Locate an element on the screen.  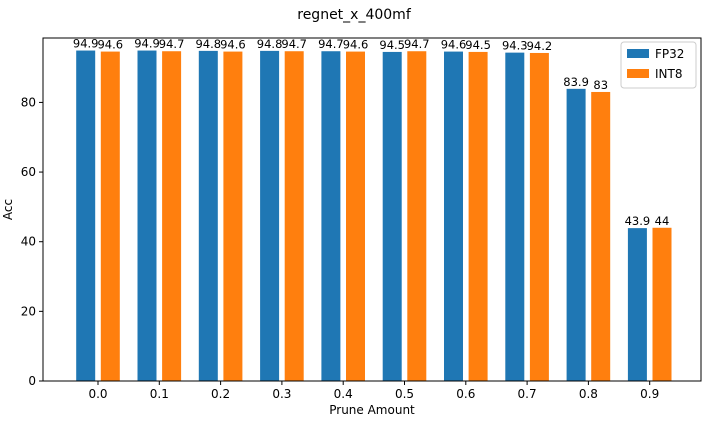
bar-int8-0.7 is located at coordinates (539, 216).